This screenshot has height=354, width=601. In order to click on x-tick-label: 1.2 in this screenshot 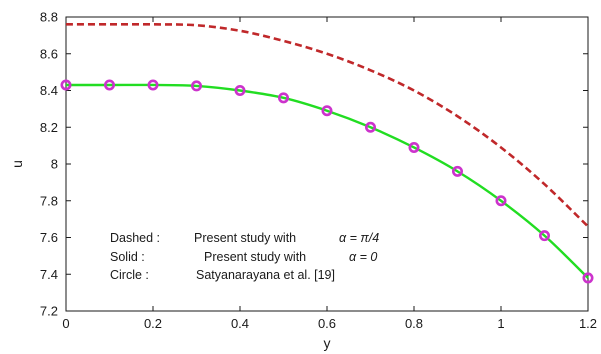, I will do `click(588, 323)`.